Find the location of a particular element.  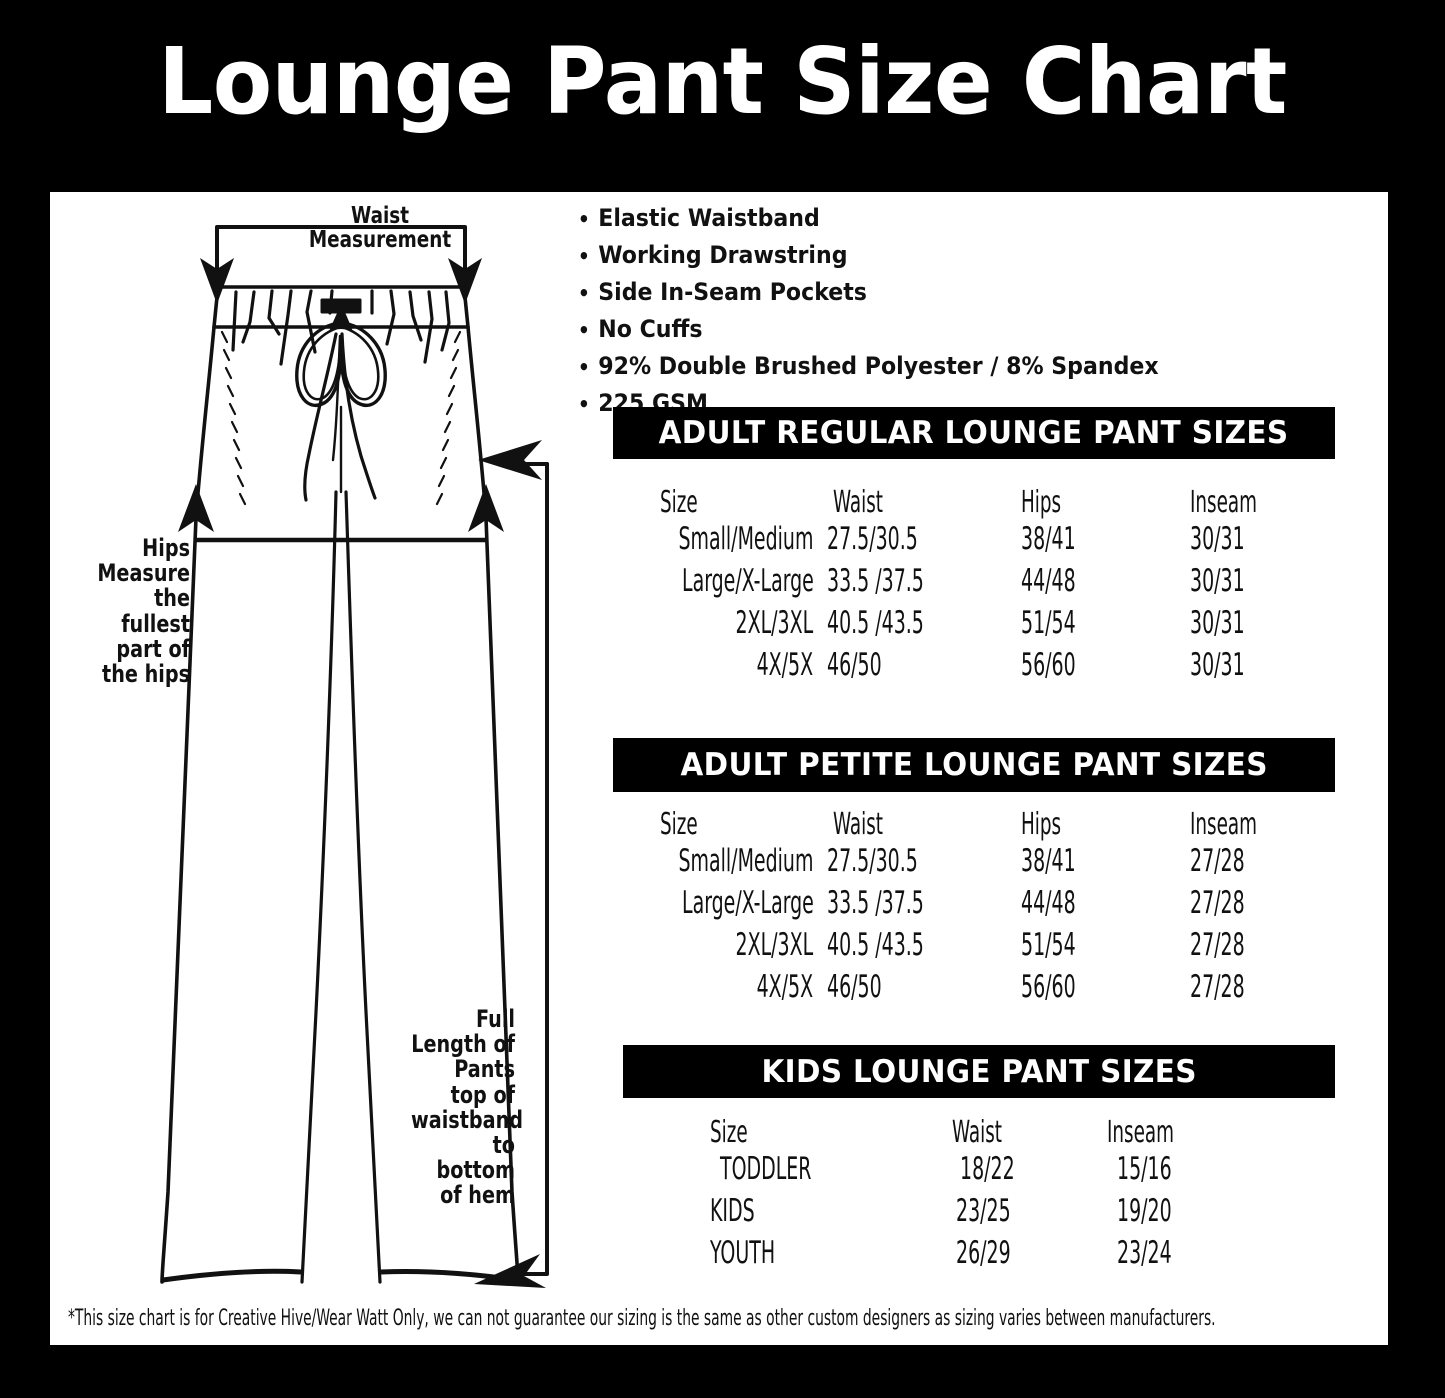

section-header-adult-regular-label: ADULT REGULAR LOUNGE PANT SIZES is located at coordinates (974, 433).